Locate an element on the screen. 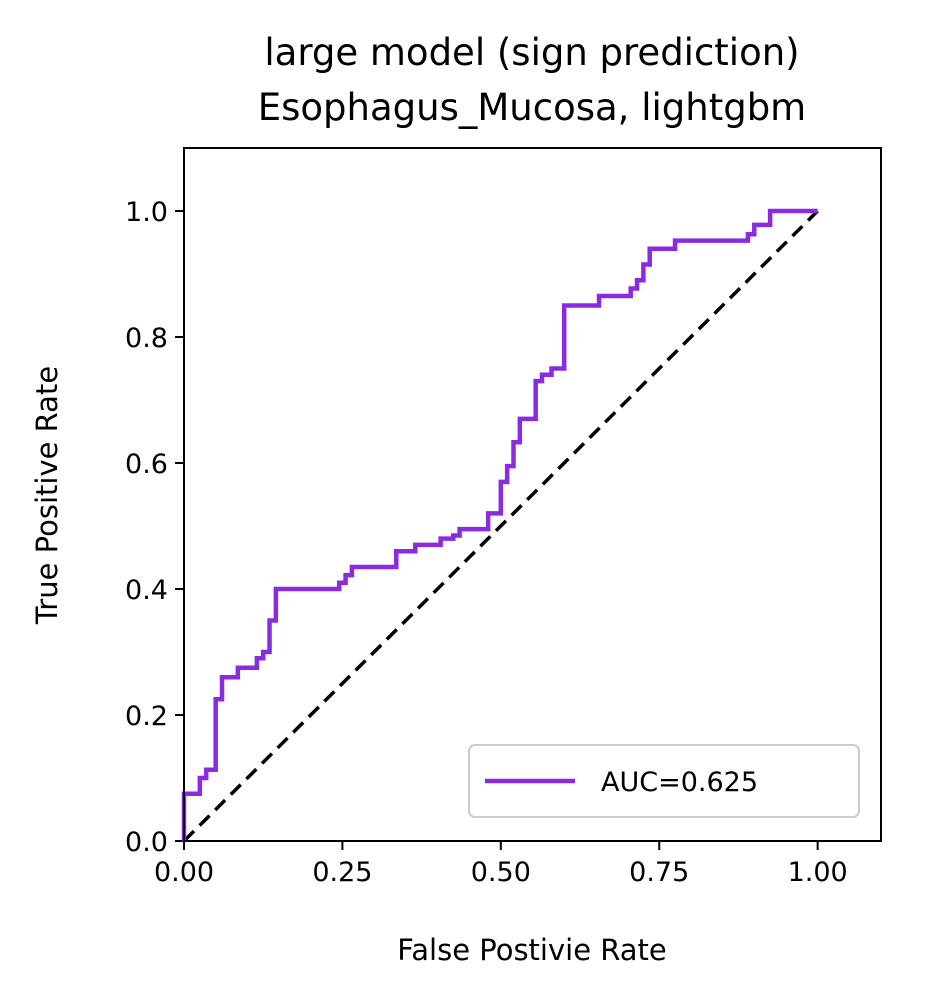  legend-entry: AUC=0.625 is located at coordinates (679, 782).